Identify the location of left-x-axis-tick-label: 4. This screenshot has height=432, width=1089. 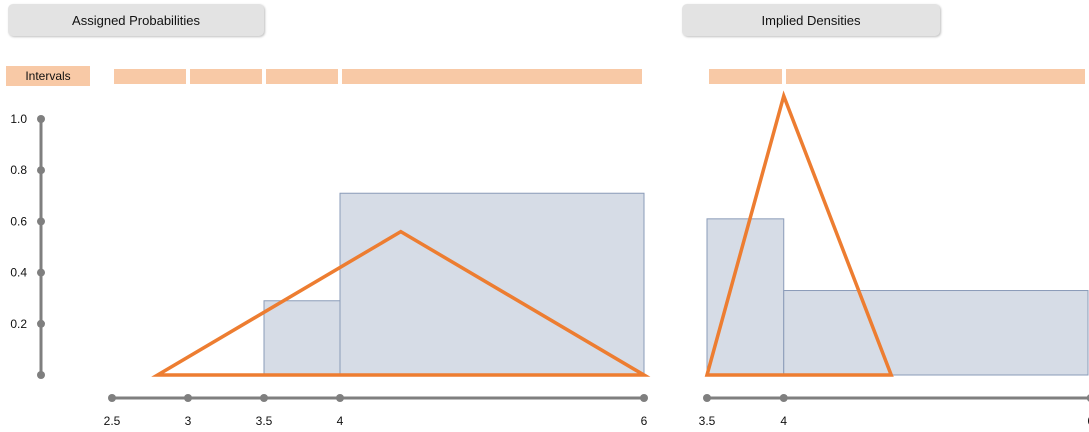
(340, 421).